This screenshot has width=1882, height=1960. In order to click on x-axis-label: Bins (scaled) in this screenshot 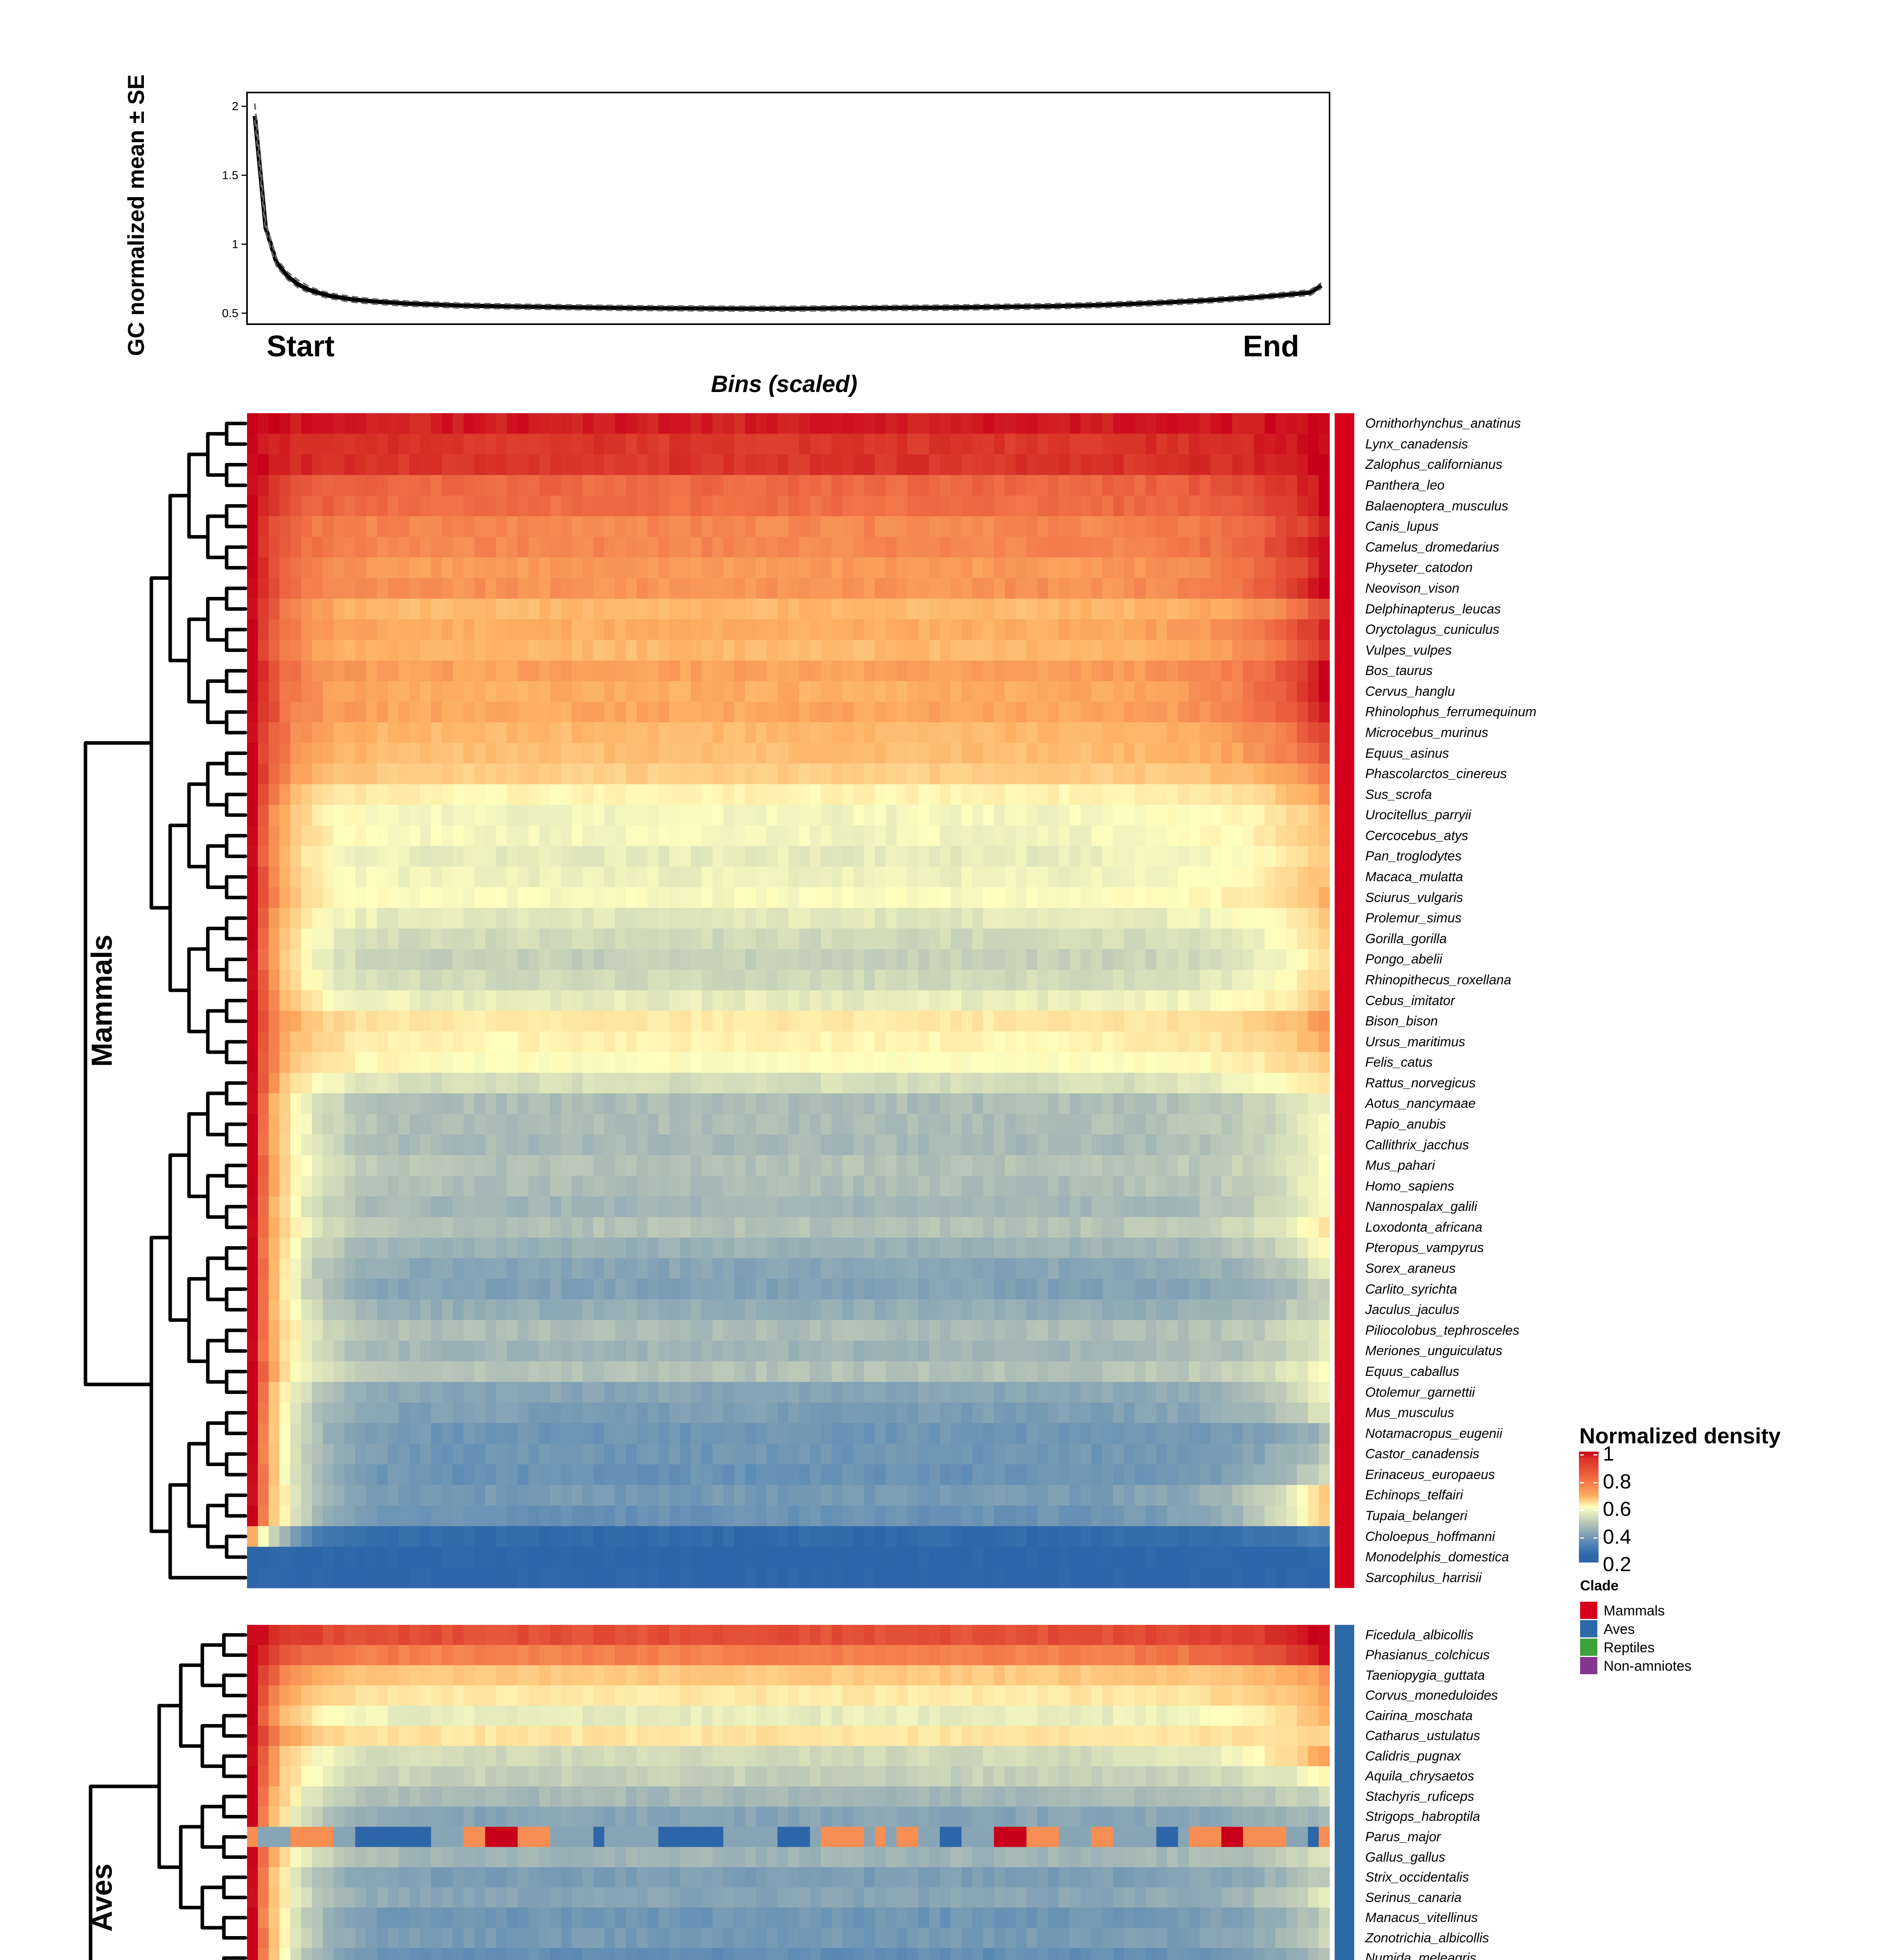, I will do `click(784, 384)`.